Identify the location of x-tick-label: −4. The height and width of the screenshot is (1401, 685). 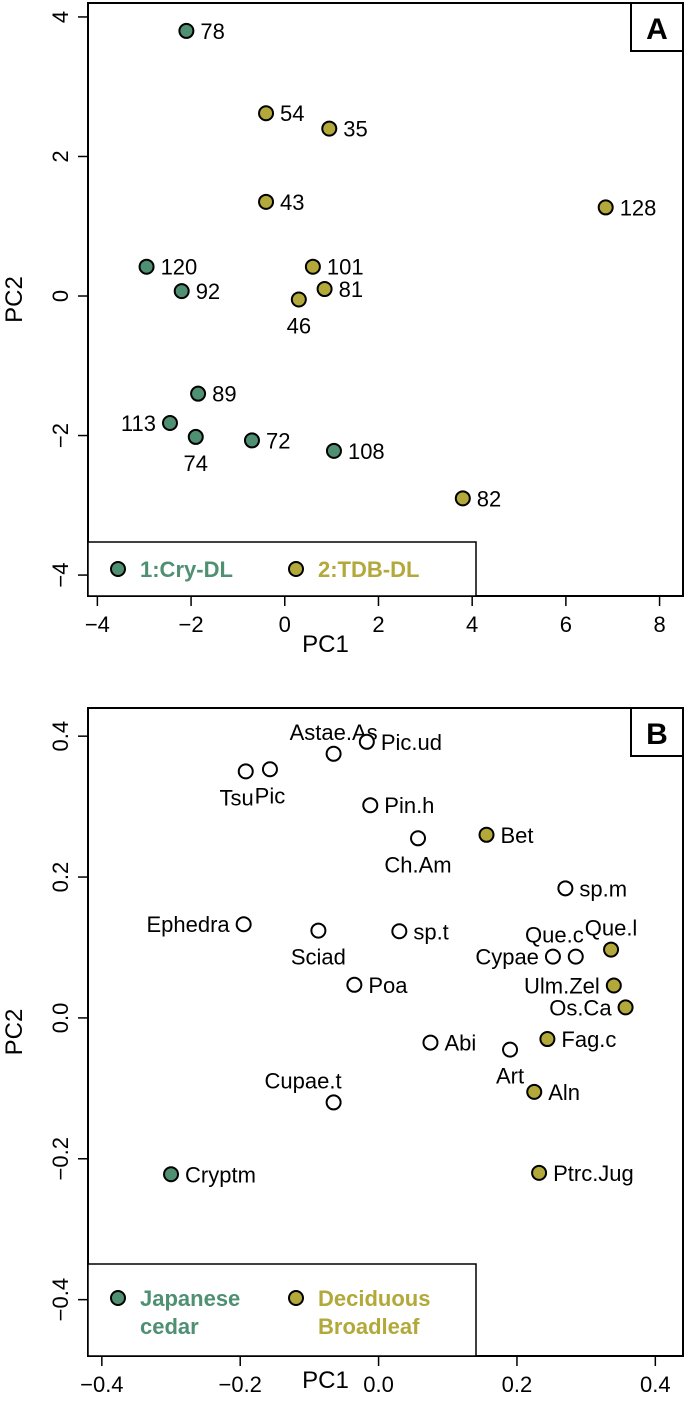
(97, 624).